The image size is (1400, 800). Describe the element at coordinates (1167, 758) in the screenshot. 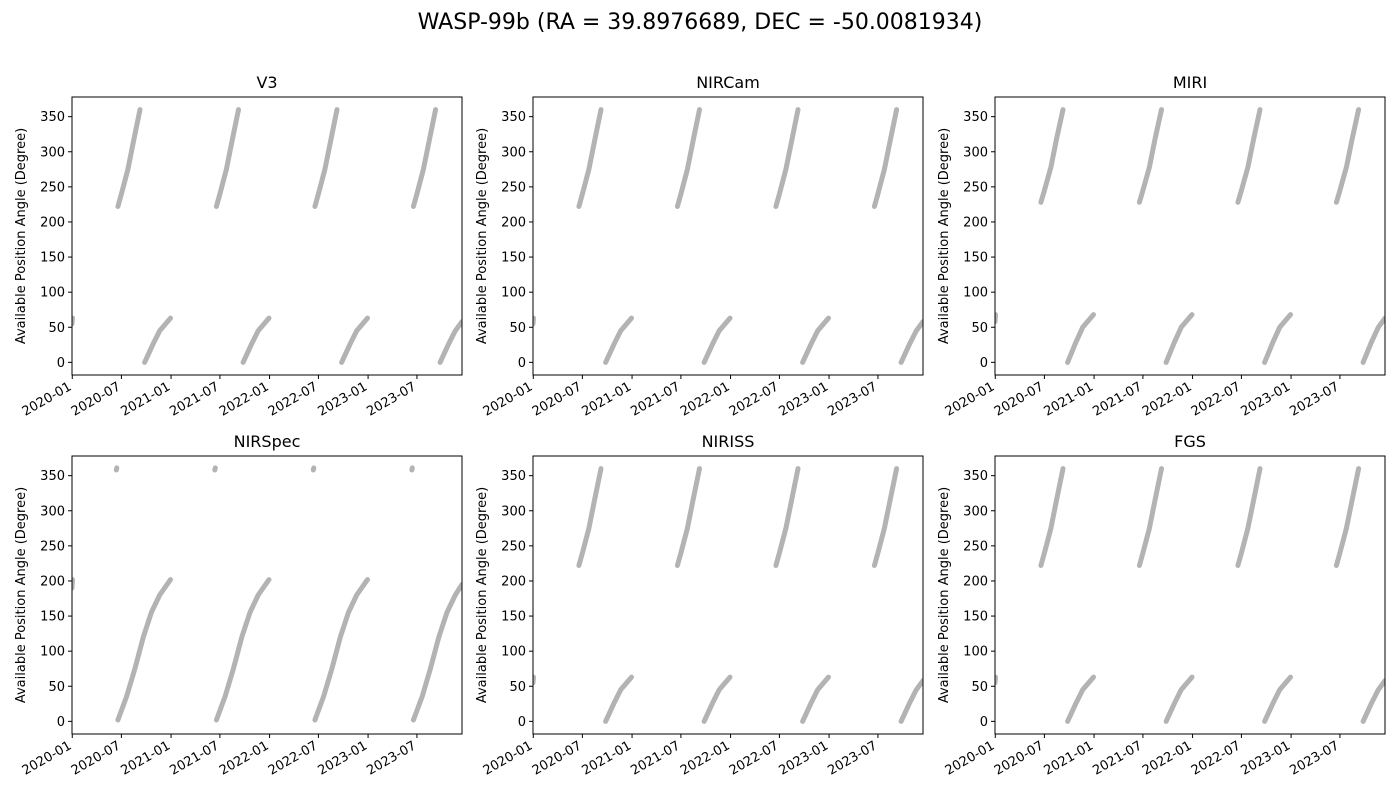

I see `x-tick-label: 2022-01` at that location.